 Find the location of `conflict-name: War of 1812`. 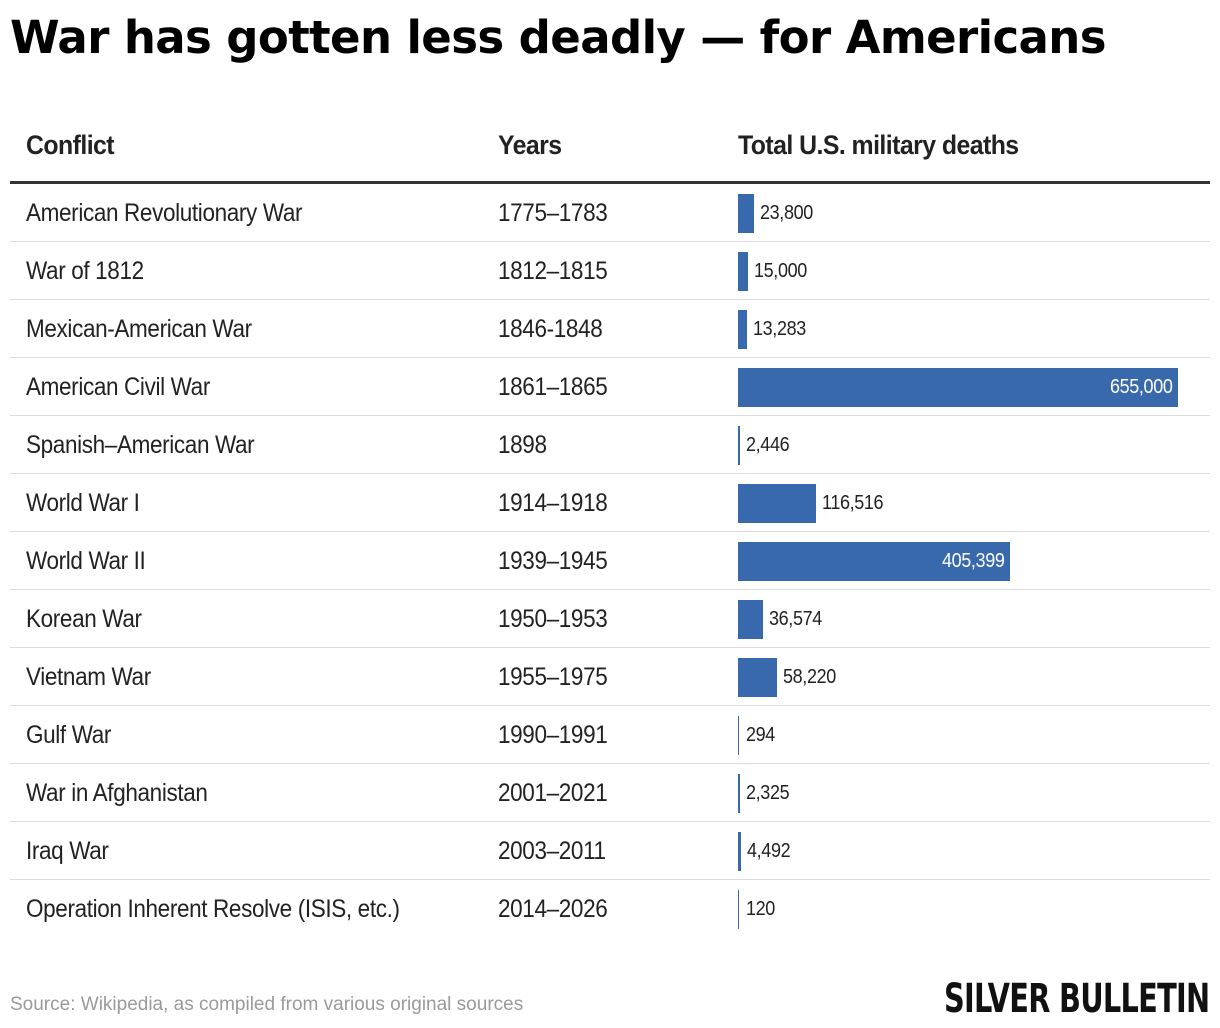

conflict-name: War of 1812 is located at coordinates (85, 271).